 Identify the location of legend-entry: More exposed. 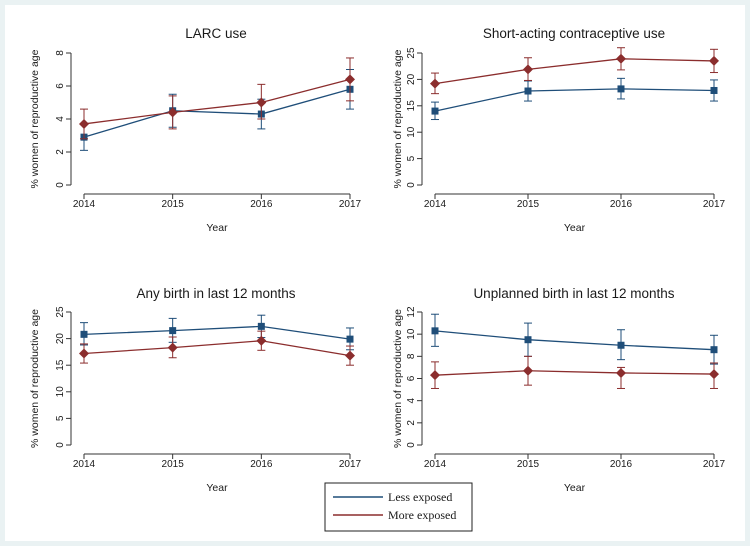
(394, 515).